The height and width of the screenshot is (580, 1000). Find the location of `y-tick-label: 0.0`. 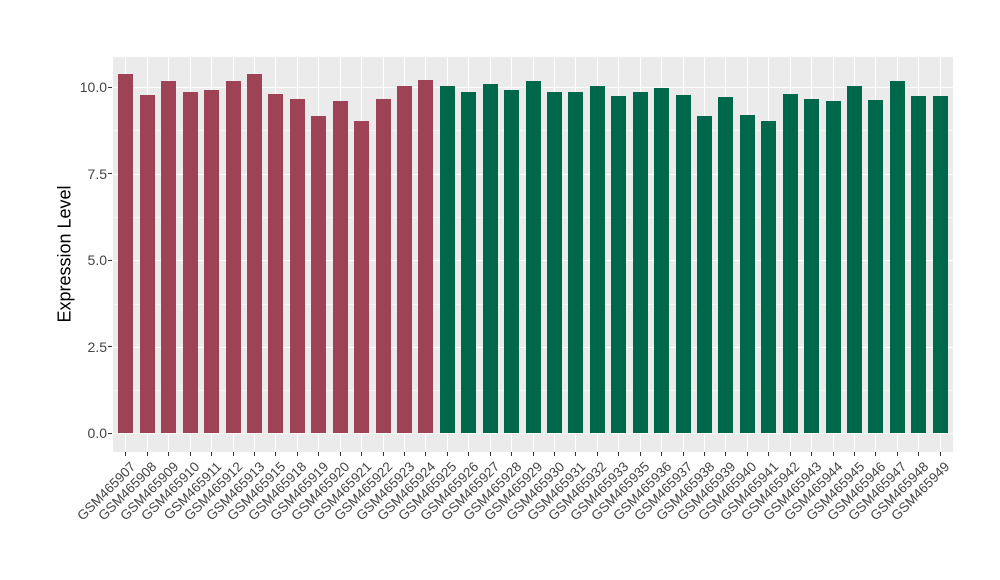

y-tick-label: 0.0 is located at coordinates (97, 433).